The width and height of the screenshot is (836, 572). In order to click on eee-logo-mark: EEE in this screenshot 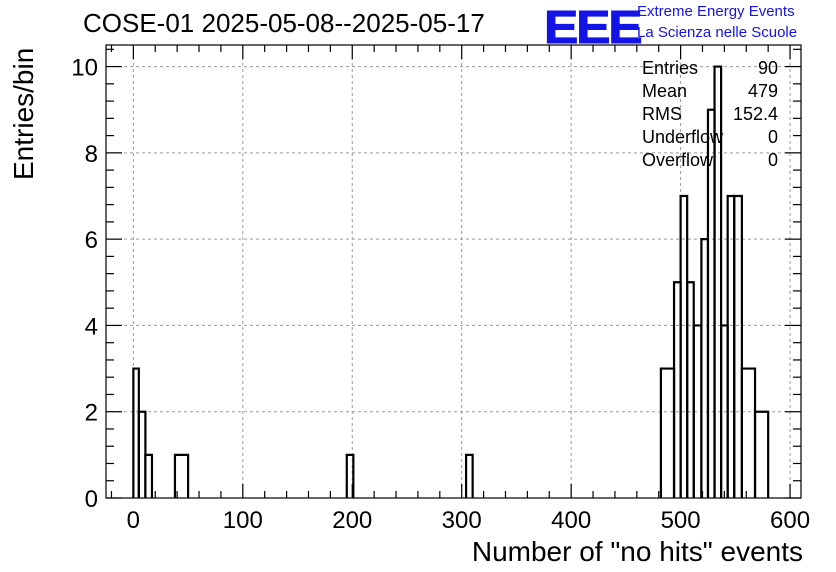, I will do `click(593, 27)`.